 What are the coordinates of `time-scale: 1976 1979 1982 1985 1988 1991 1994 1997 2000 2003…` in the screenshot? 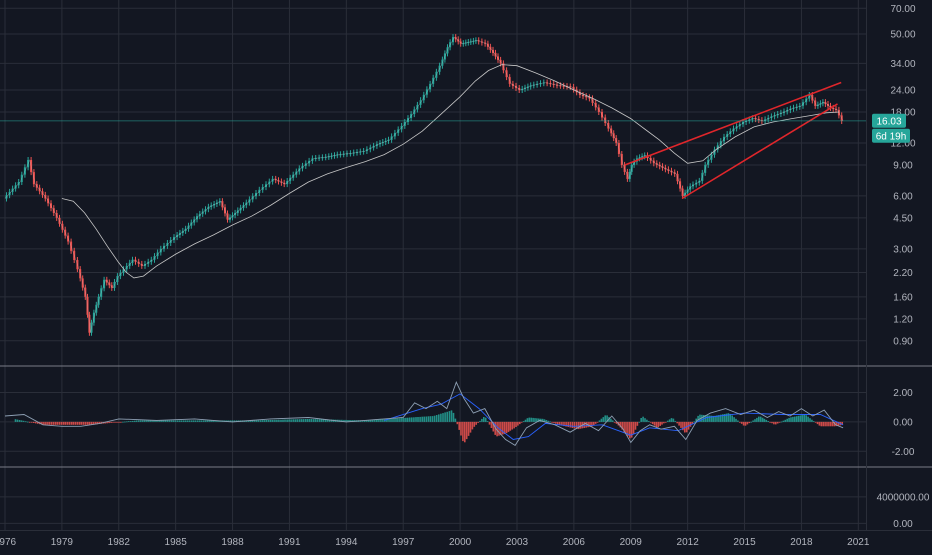 It's located at (435, 542).